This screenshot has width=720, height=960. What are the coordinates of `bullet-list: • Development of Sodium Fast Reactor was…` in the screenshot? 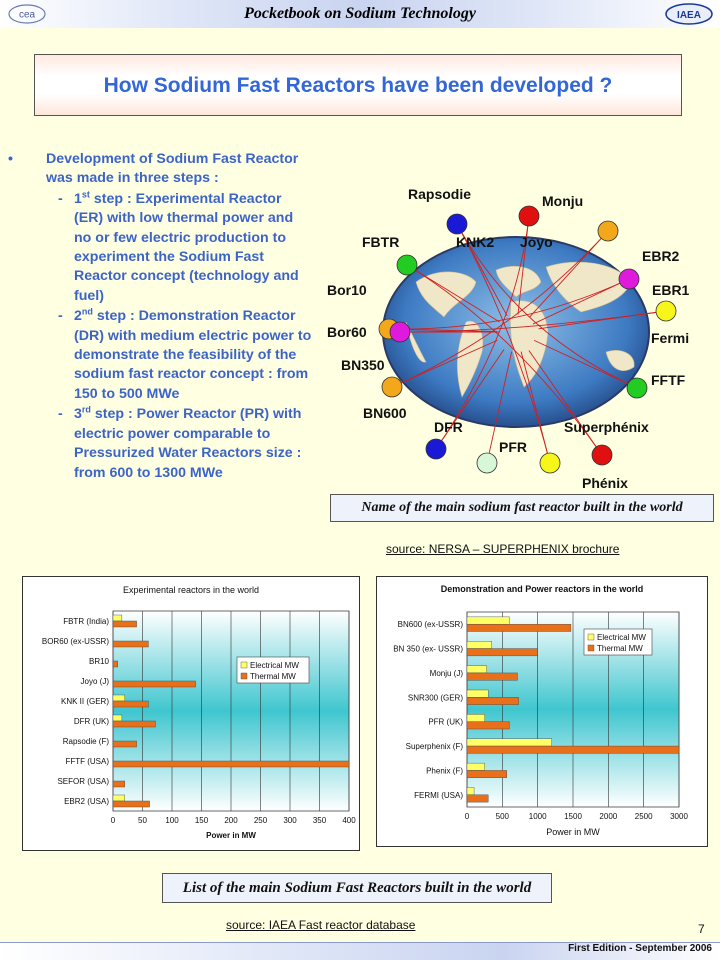 It's located at (160, 316).